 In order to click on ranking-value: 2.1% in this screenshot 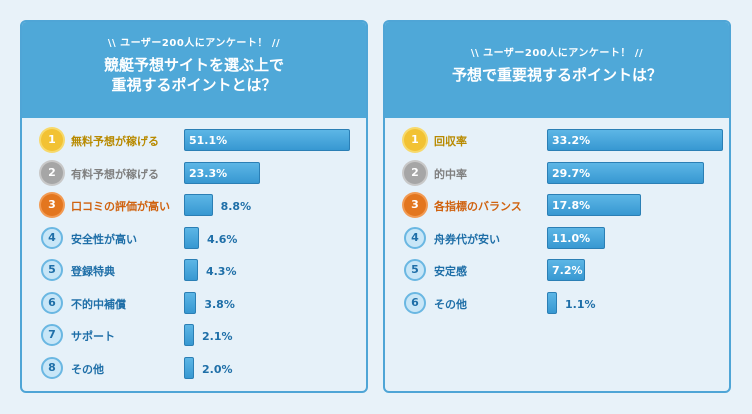, I will do `click(217, 336)`.